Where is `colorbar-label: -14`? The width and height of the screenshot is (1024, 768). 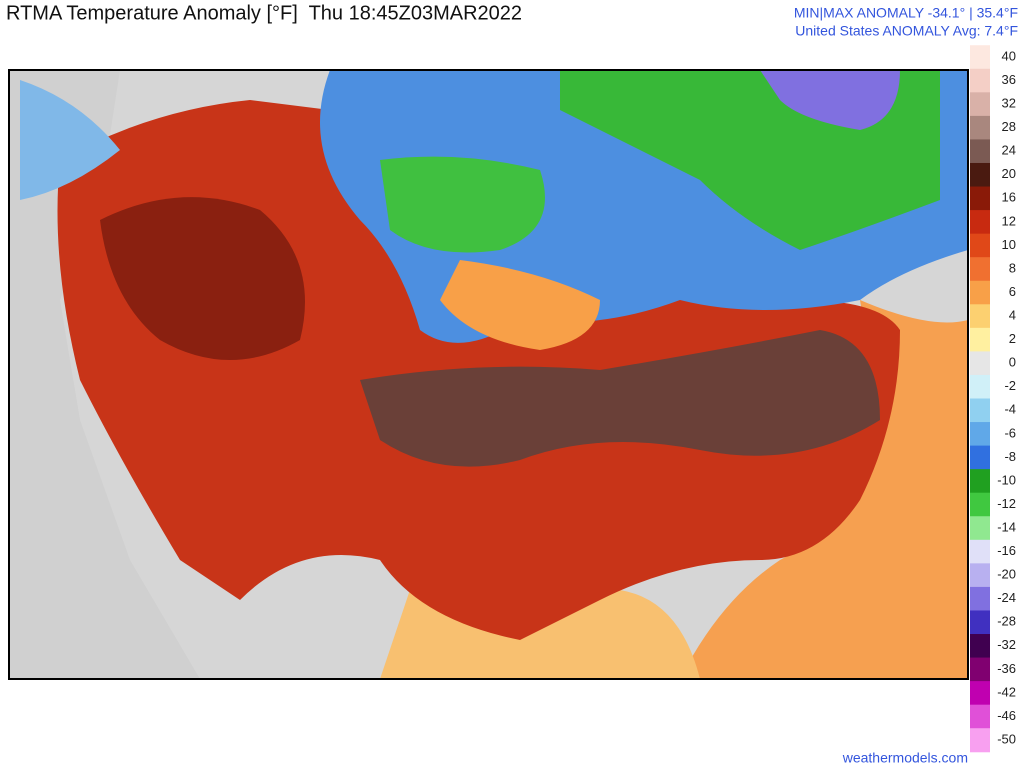
colorbar-label: -14 is located at coordinates (1006, 526).